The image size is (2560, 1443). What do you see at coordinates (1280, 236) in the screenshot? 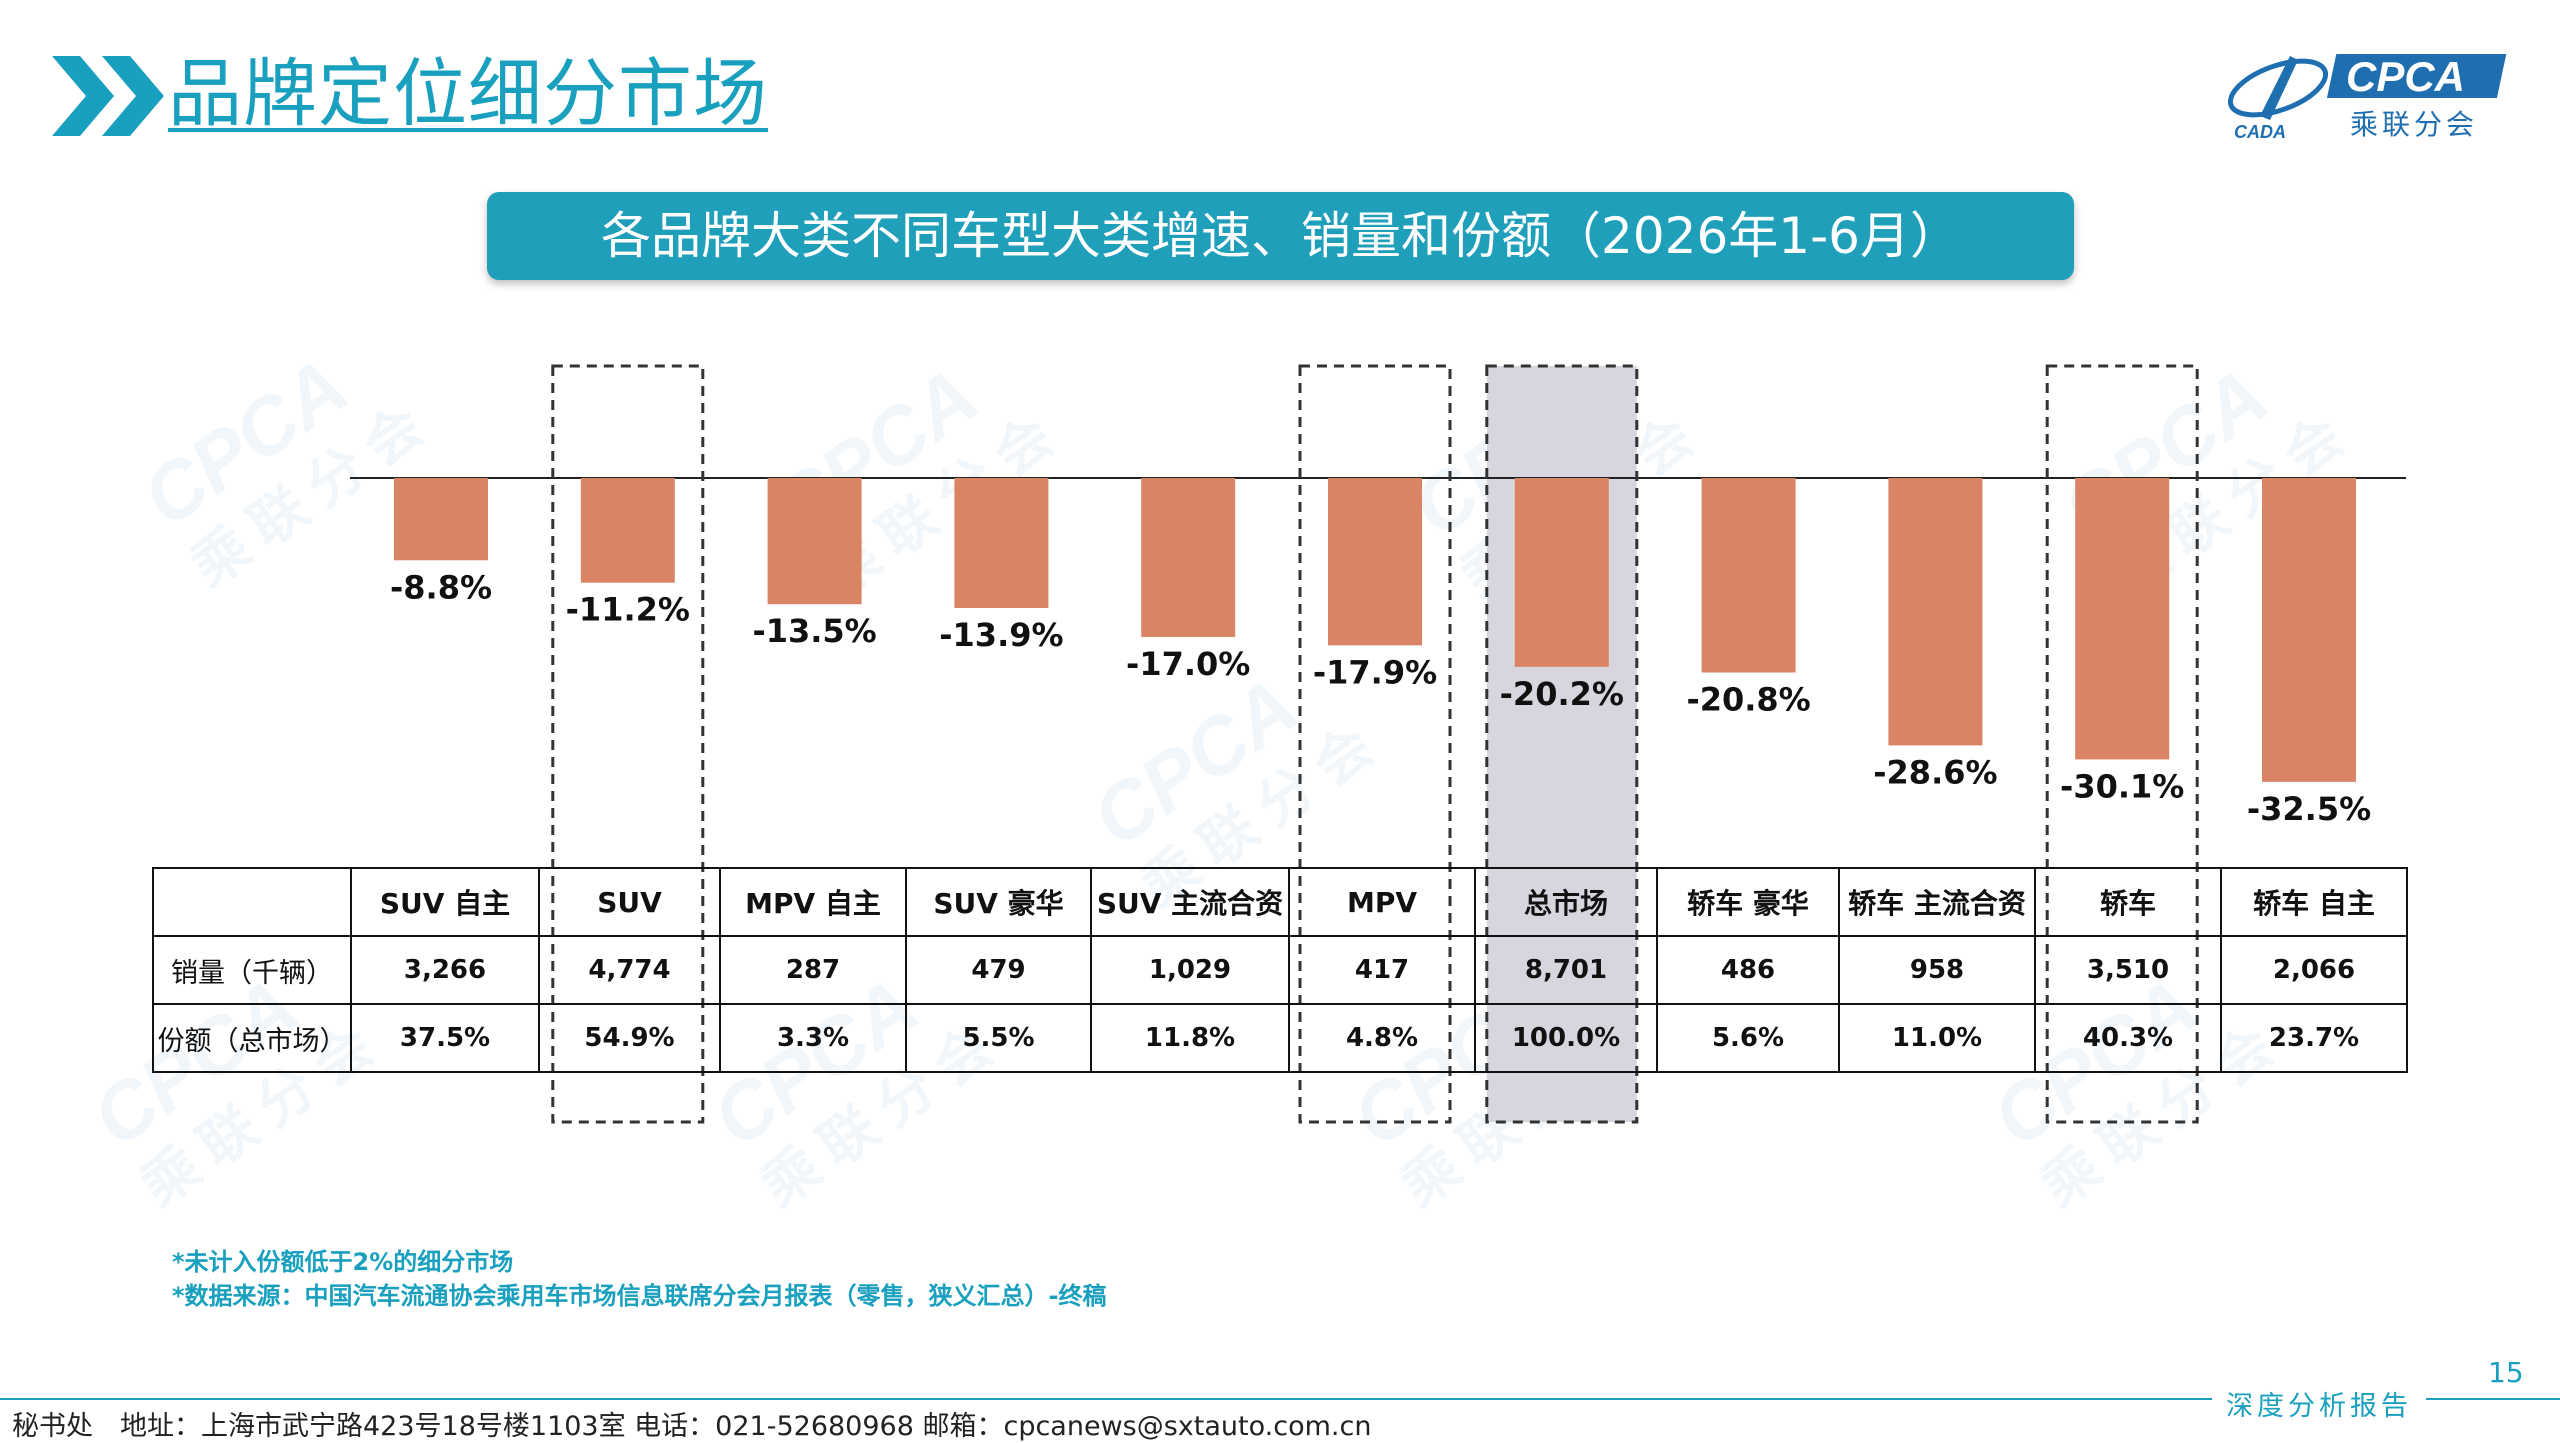
I see `chart-title-banner: 各品牌大类不同车型大类增速、销量和份额（2026年1-6月）` at bounding box center [1280, 236].